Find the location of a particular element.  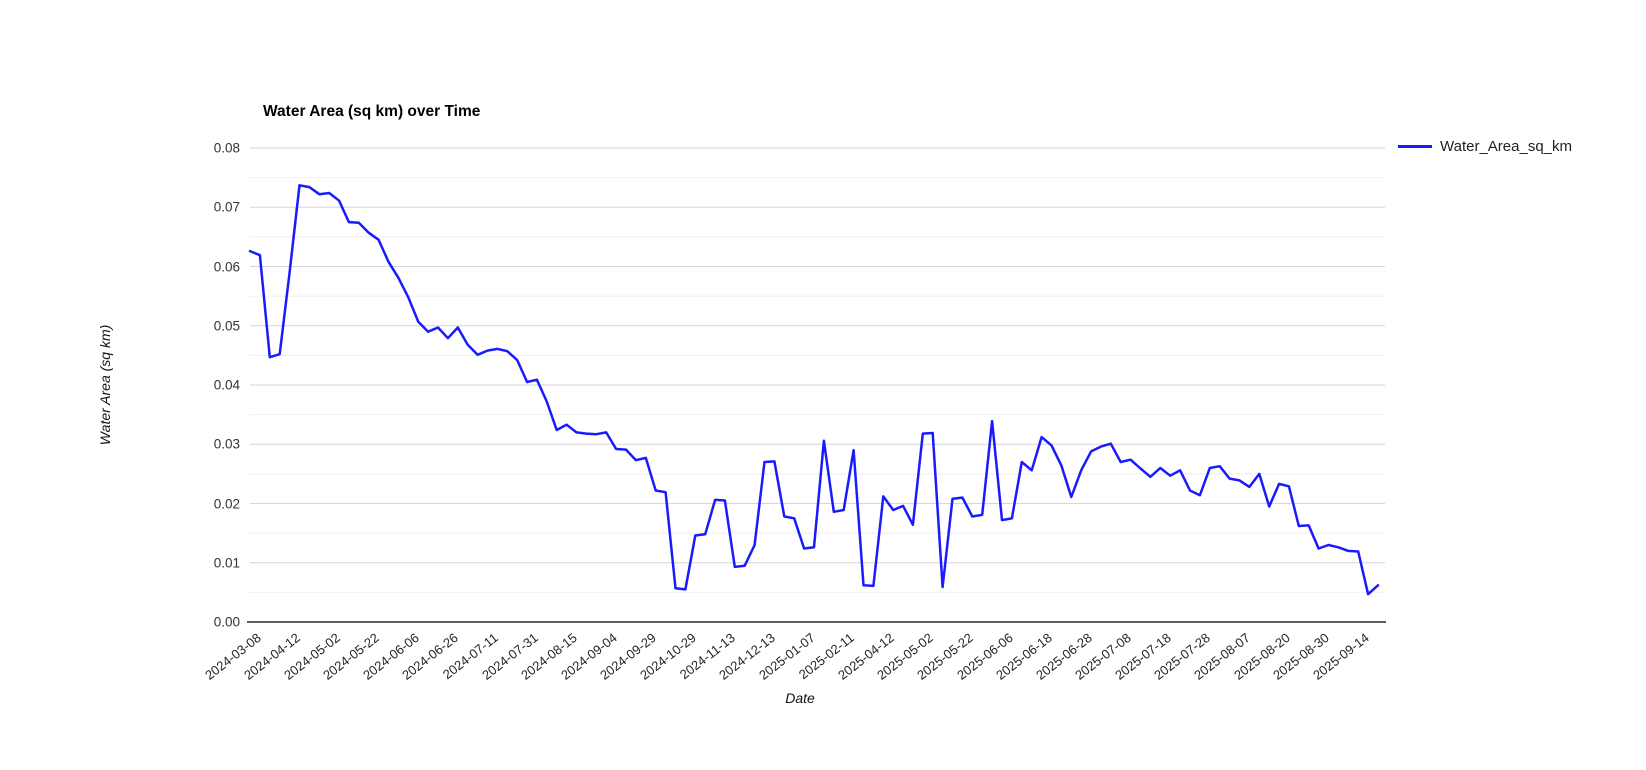

y-tick-label: 0.00 is located at coordinates (226, 622).